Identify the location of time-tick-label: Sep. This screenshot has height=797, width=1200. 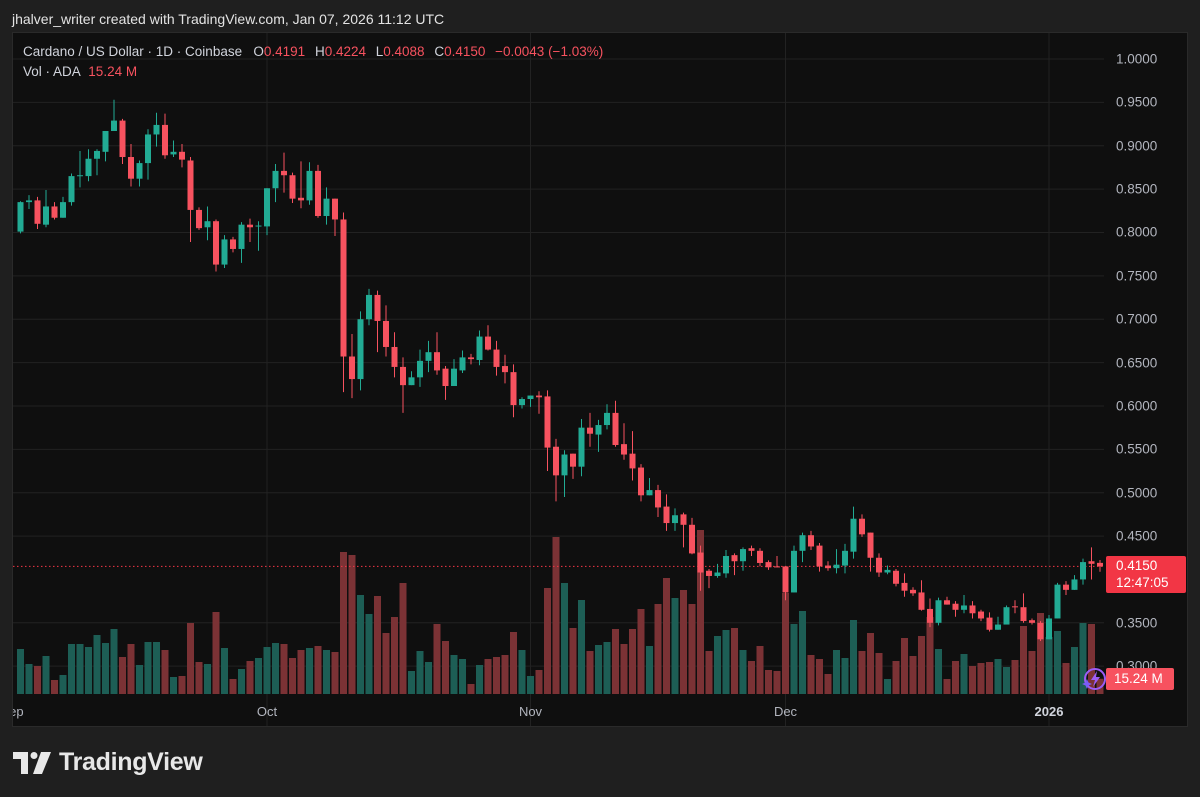
(18, 711).